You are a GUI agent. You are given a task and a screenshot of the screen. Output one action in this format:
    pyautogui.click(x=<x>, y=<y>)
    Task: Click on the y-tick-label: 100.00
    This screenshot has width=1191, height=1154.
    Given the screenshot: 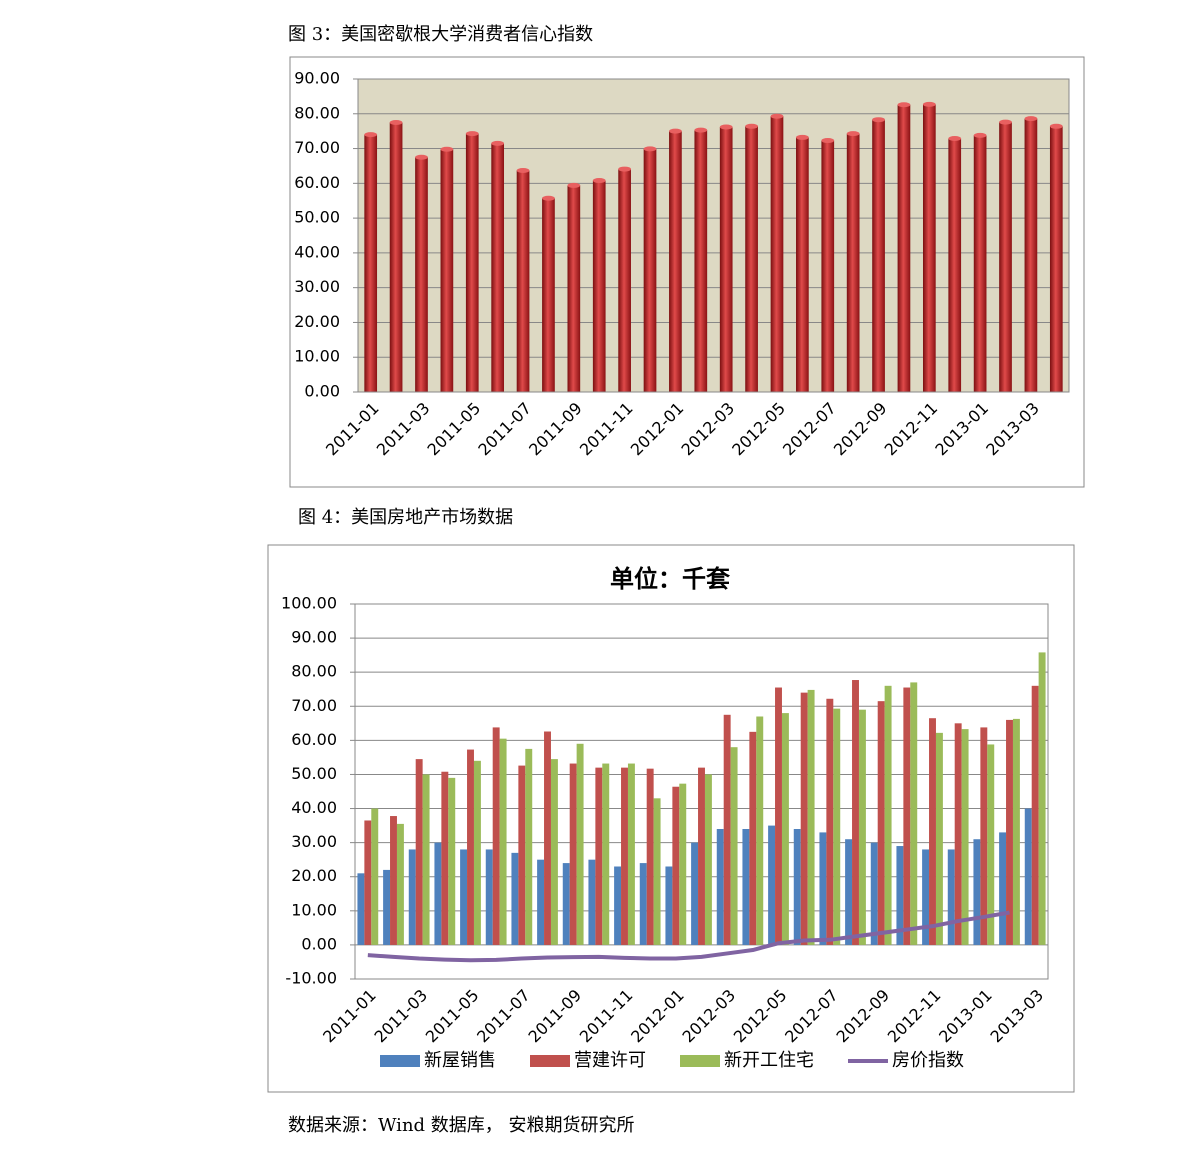 What is the action you would take?
    pyautogui.click(x=309, y=603)
    